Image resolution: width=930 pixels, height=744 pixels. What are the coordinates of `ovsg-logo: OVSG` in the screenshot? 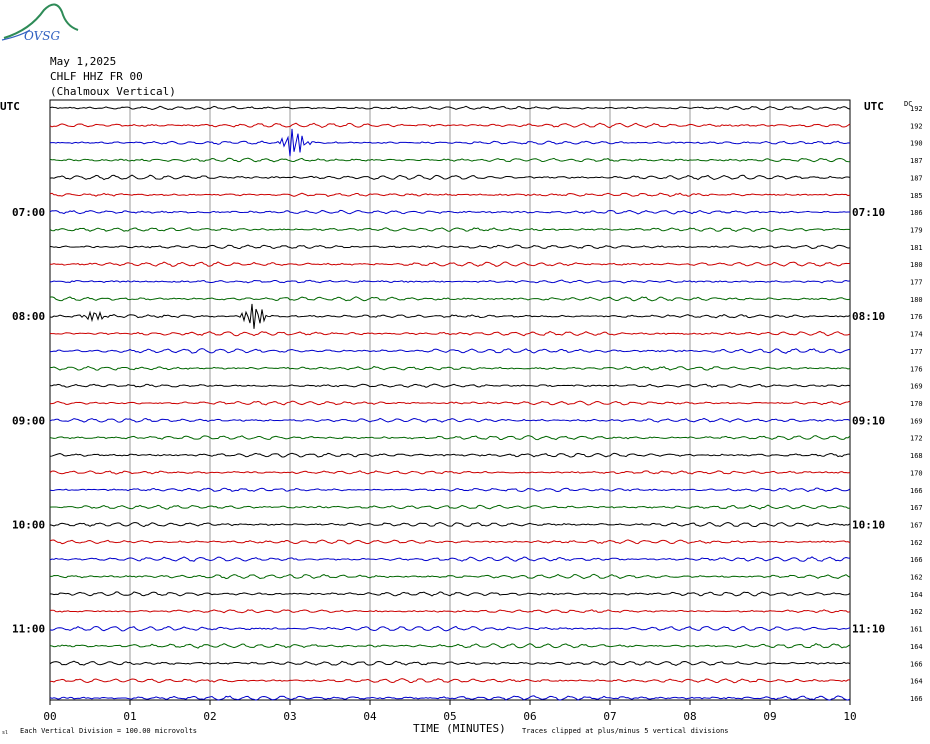 It's located at (40, 23).